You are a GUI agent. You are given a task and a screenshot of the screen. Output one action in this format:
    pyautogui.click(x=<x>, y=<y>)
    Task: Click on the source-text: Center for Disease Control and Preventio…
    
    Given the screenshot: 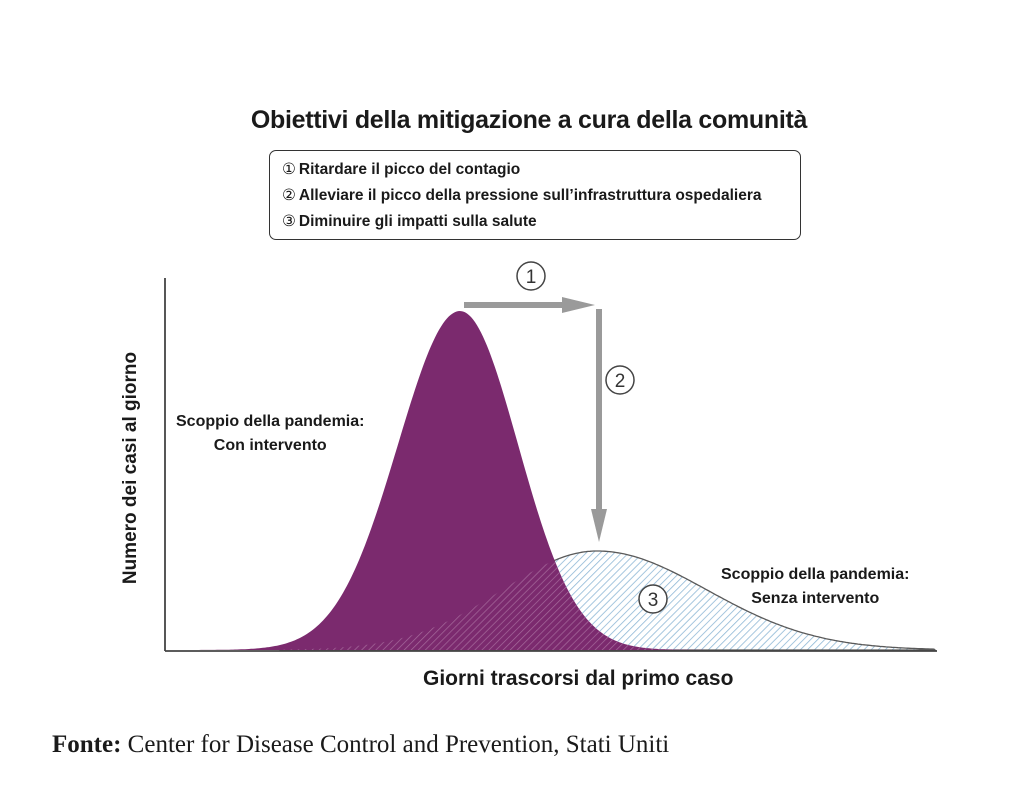 What is the action you would take?
    pyautogui.click(x=398, y=744)
    